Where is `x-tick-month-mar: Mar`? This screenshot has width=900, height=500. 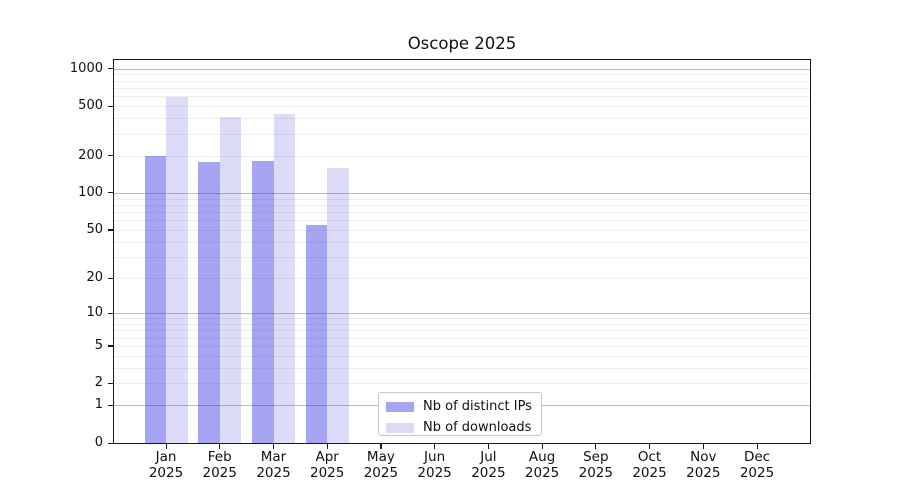
x-tick-month-mar: Mar is located at coordinates (273, 457).